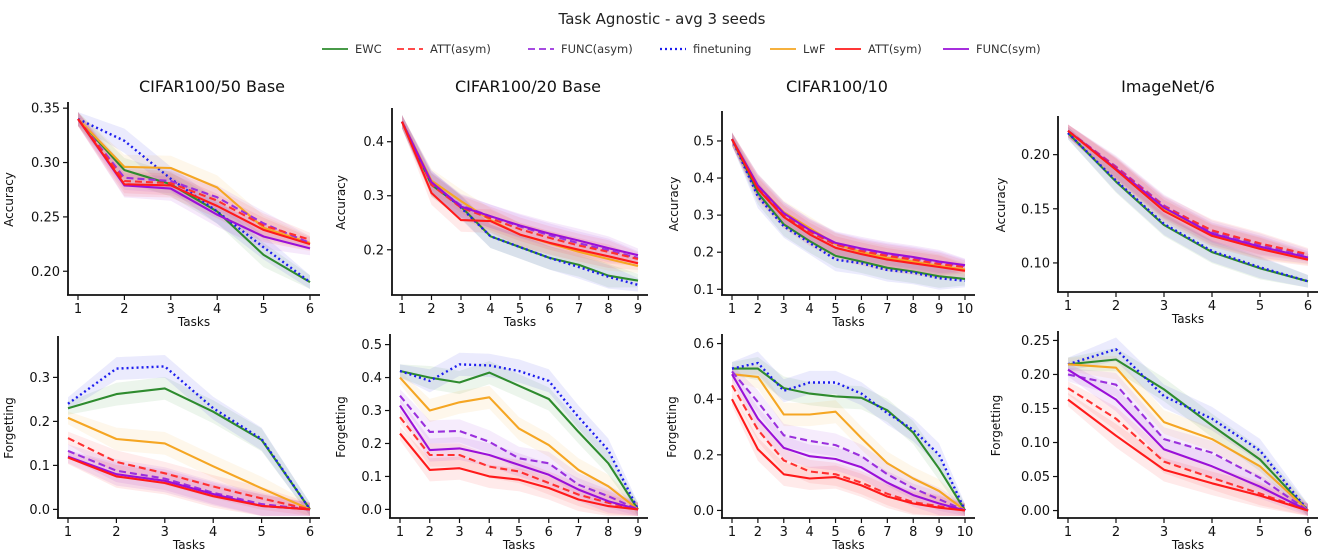 The height and width of the screenshot is (555, 1325). Describe the element at coordinates (39, 466) in the screenshot. I see `y-tick-label: 0.1` at that location.